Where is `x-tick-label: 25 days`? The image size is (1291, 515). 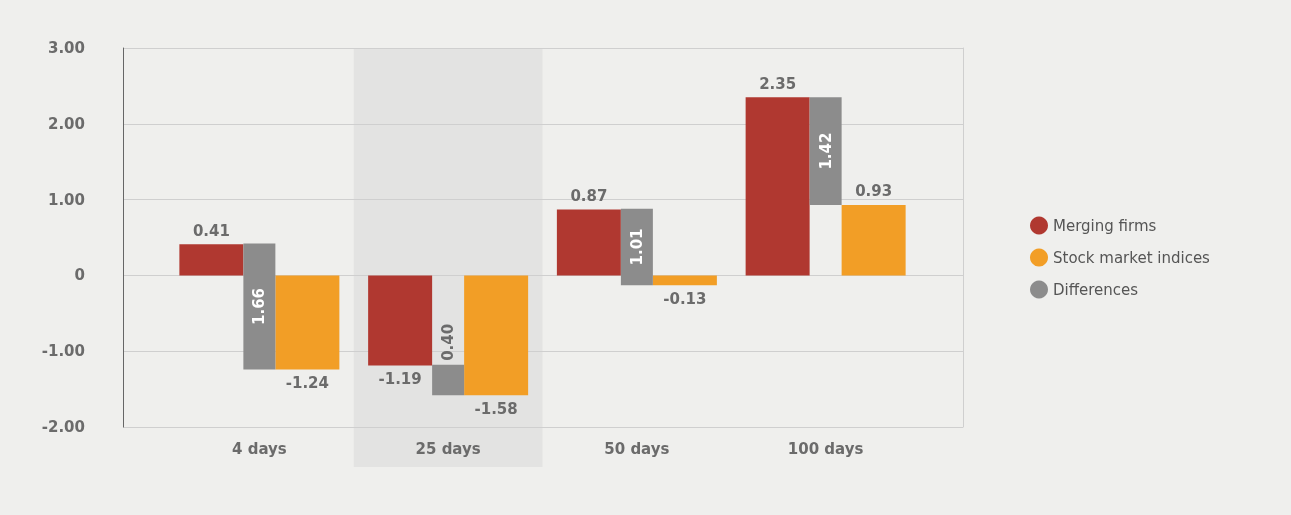 x-tick-label: 25 days is located at coordinates (448, 448).